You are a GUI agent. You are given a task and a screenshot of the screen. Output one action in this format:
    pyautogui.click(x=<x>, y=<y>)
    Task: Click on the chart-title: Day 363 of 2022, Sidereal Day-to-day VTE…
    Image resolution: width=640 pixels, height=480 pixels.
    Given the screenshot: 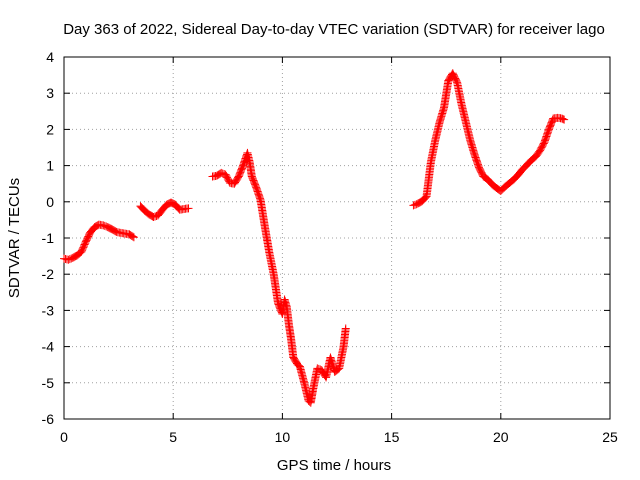 What is the action you would take?
    pyautogui.click(x=334, y=29)
    